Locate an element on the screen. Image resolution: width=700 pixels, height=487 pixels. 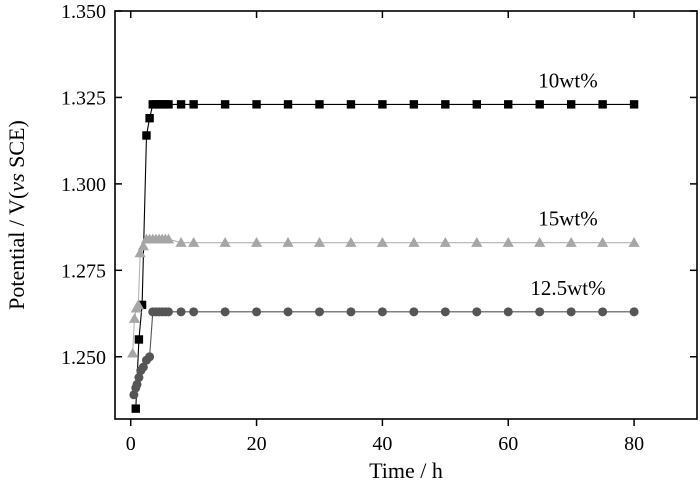
y-axis-title: Potential / V(vs SCE) is located at coordinates (16, 215).